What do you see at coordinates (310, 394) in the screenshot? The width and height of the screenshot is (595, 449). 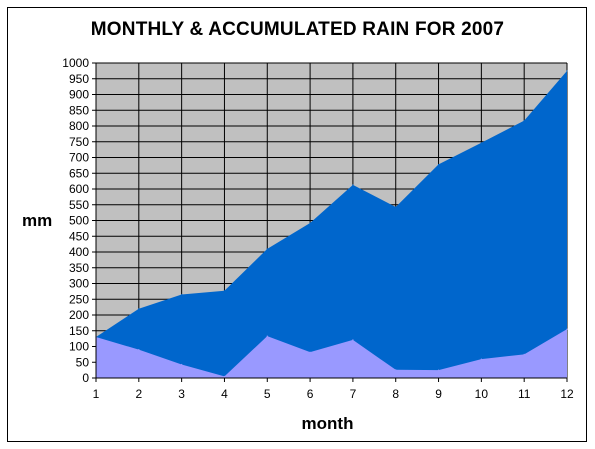 I see `x-tick-label: 6` at bounding box center [310, 394].